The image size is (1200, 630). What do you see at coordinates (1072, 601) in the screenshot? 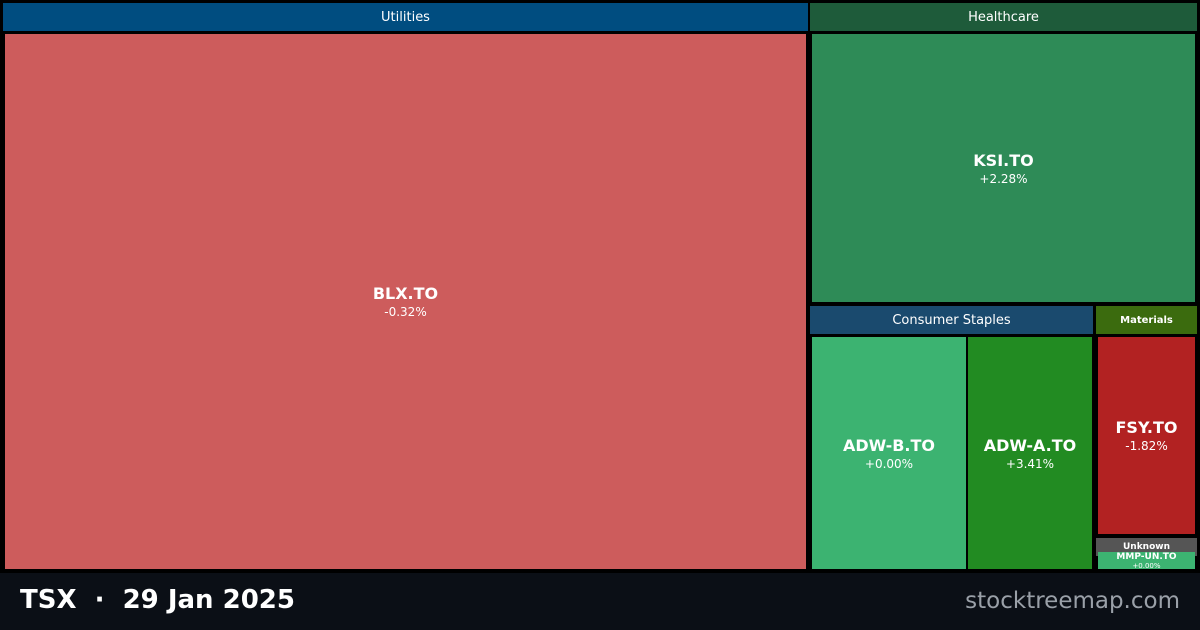
I see `site-name: stocktreemap.com` at bounding box center [1072, 601].